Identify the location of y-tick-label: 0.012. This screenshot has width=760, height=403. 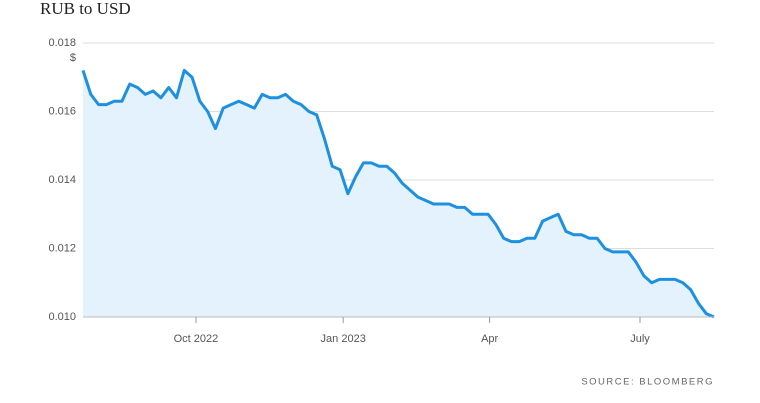
(62, 248).